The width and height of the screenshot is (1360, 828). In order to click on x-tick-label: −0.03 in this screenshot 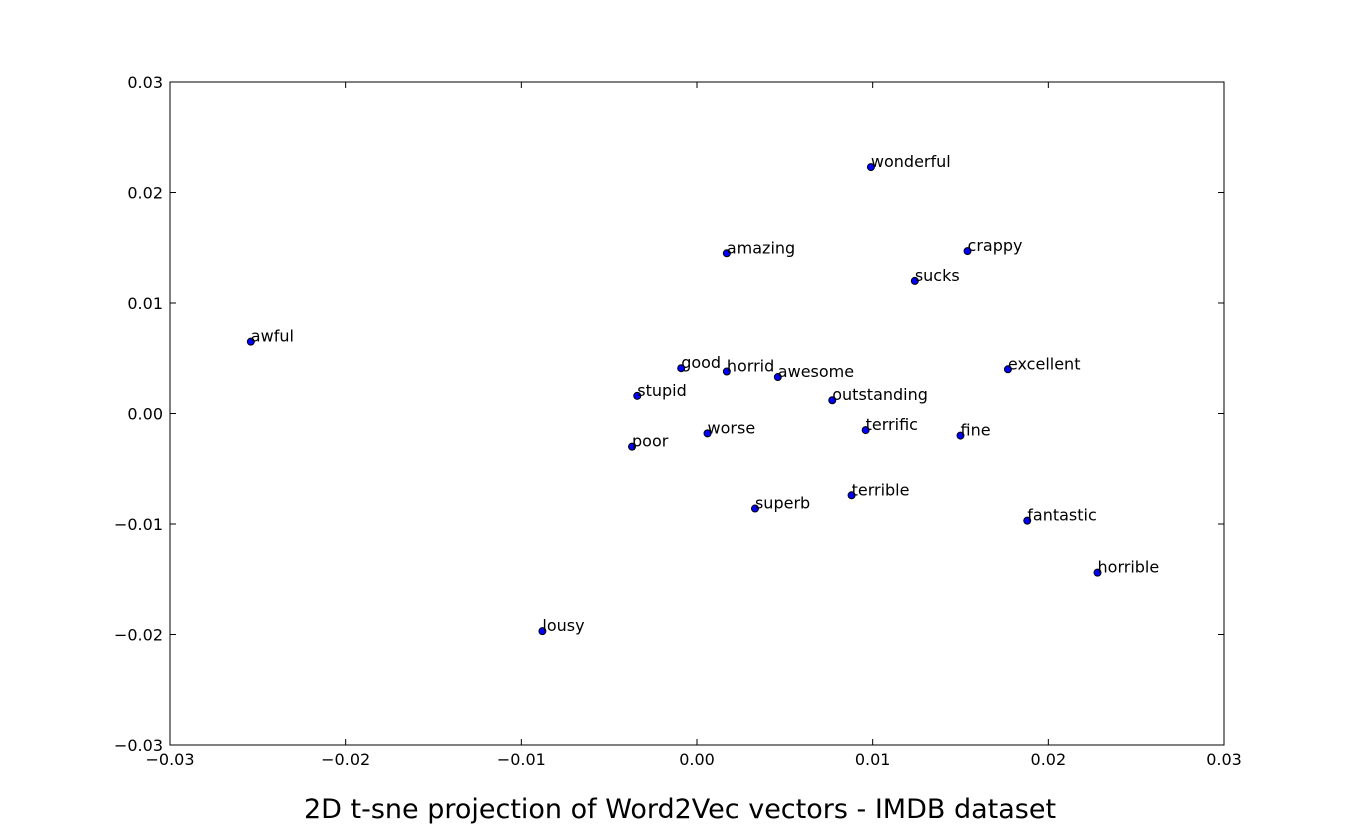, I will do `click(169, 759)`.